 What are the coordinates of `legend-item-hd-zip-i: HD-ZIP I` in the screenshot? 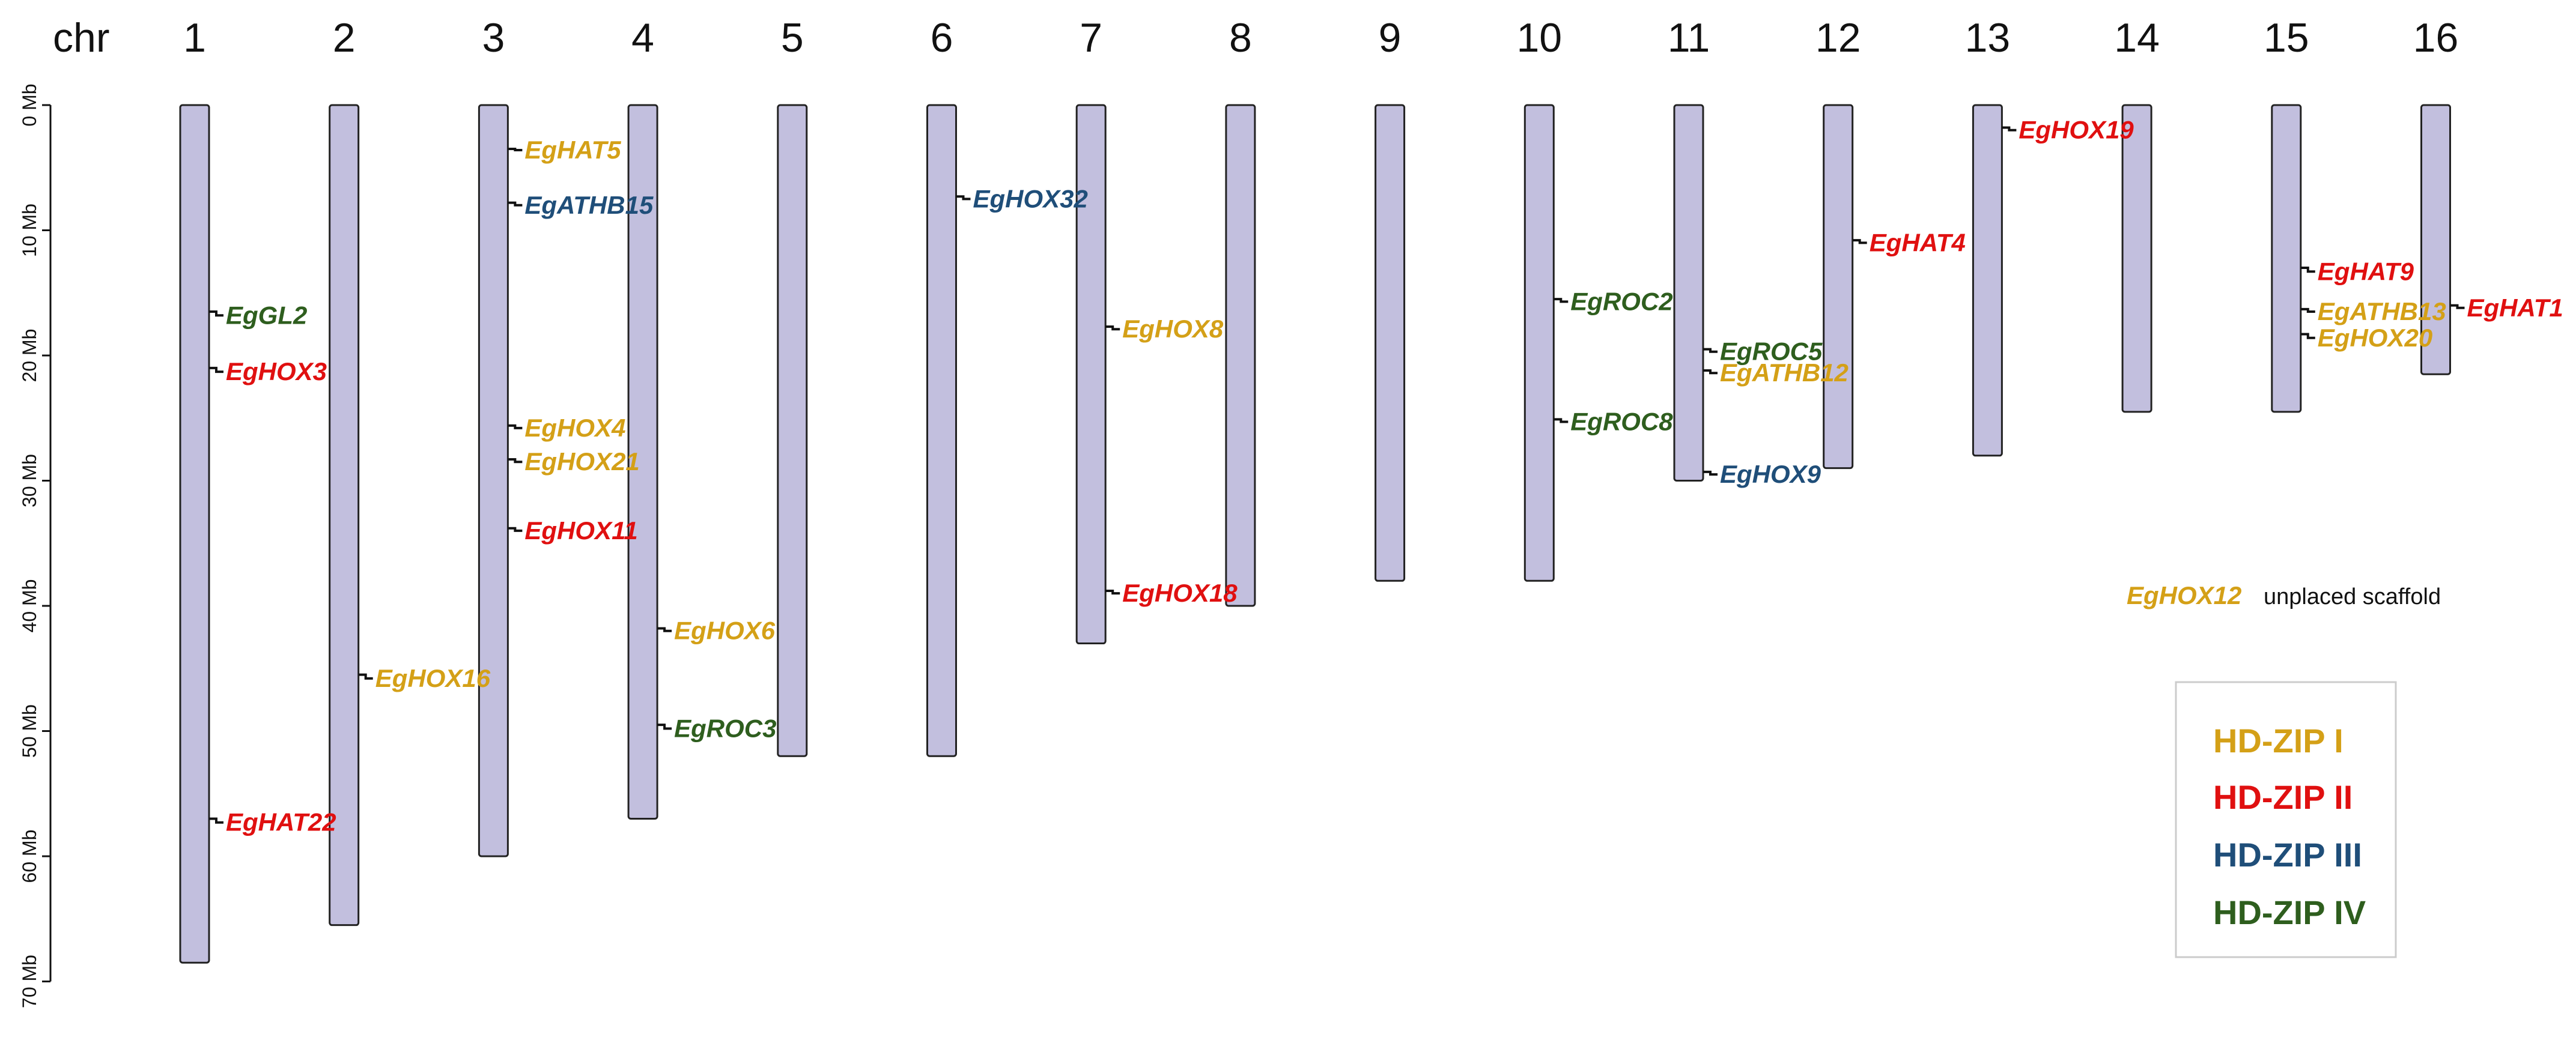 It's located at (2279, 741).